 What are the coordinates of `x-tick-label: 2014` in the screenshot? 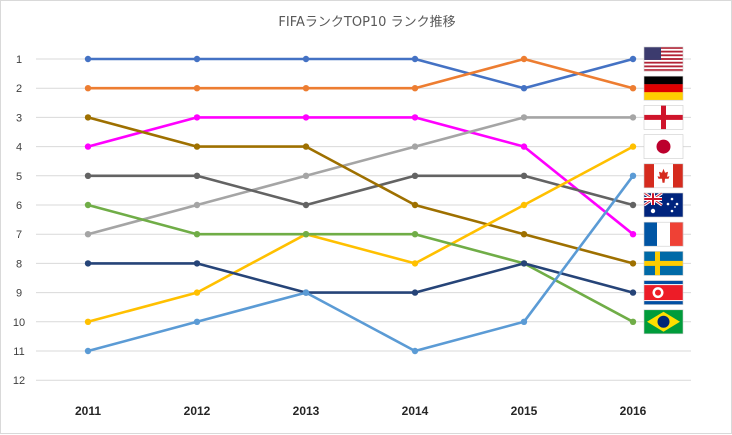 It's located at (415, 411).